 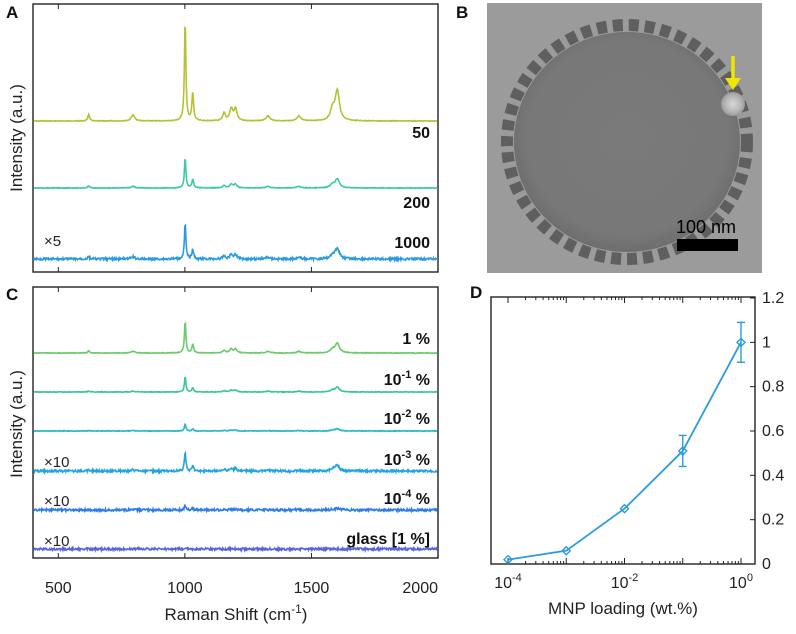 I want to click on tick-exp: 0, so click(x=750, y=578).